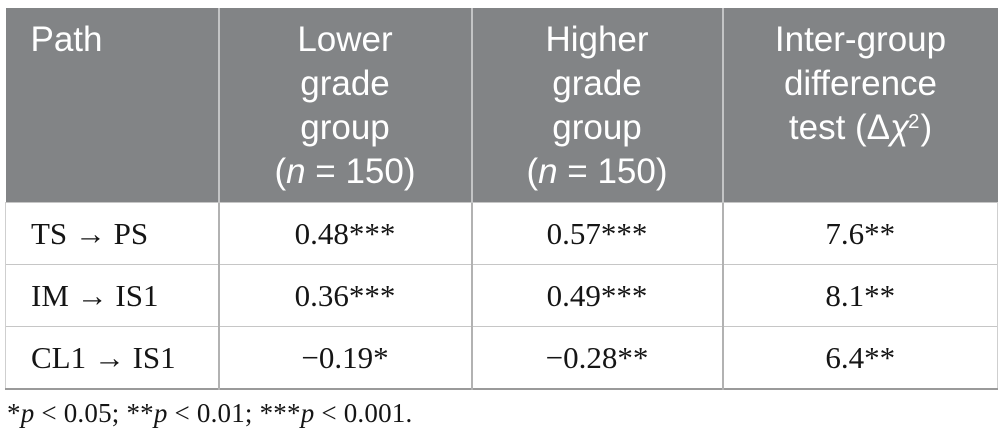  I want to click on table-row: CL1 → IS1 −0.19* −0.28** 6.4**, so click(501, 357).